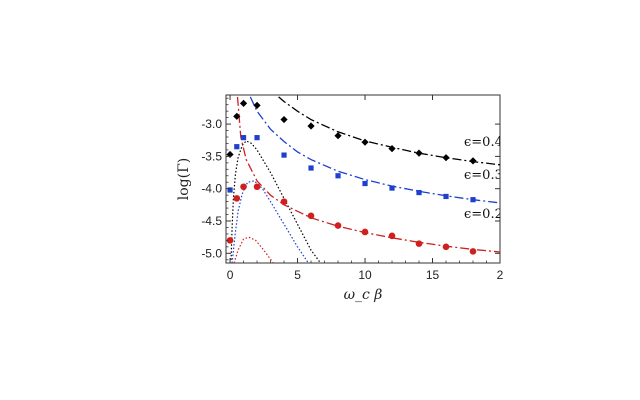 The height and width of the screenshot is (400, 640). What do you see at coordinates (297, 275) in the screenshot?
I see `x-tick-label: 5` at bounding box center [297, 275].